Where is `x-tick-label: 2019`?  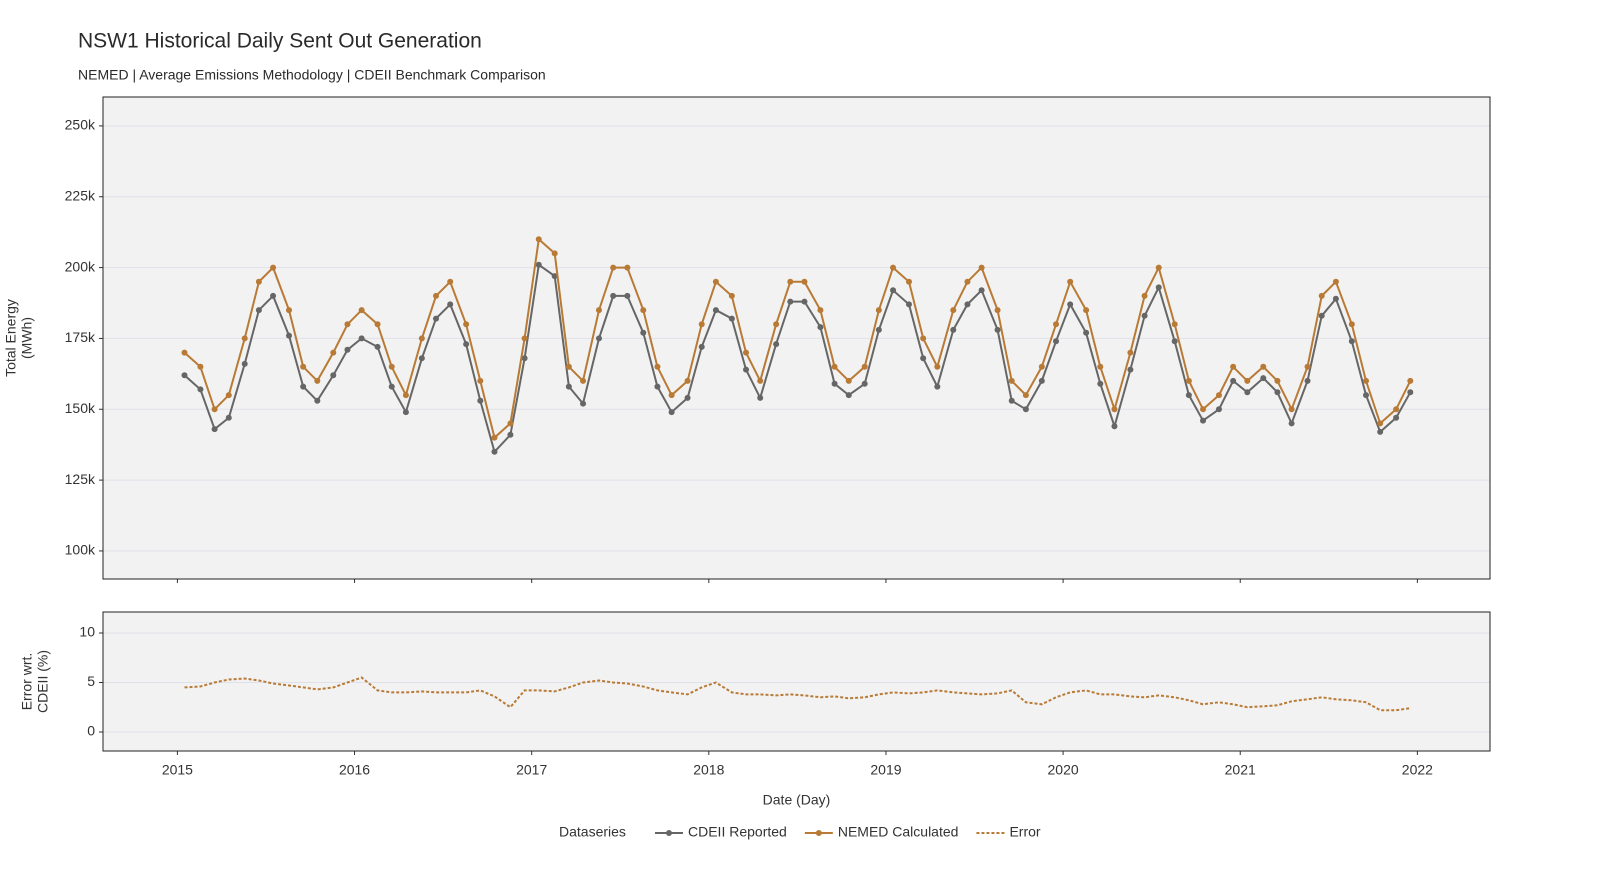
x-tick-label: 2019 is located at coordinates (885, 770).